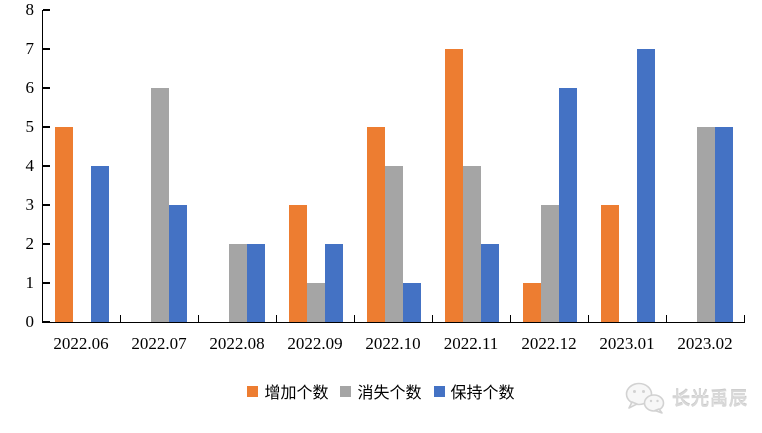 The width and height of the screenshot is (762, 433). What do you see at coordinates (100, 244) in the screenshot?
I see `bar-保持个数-2022.06` at bounding box center [100, 244].